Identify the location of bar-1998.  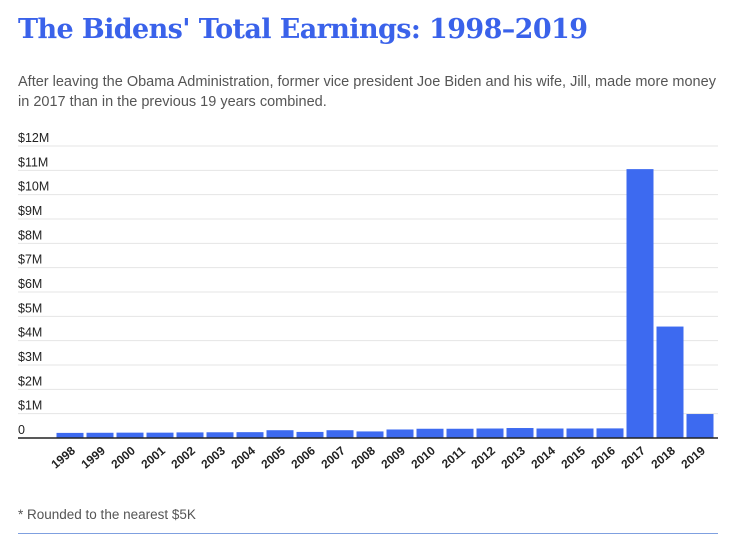
(70, 435).